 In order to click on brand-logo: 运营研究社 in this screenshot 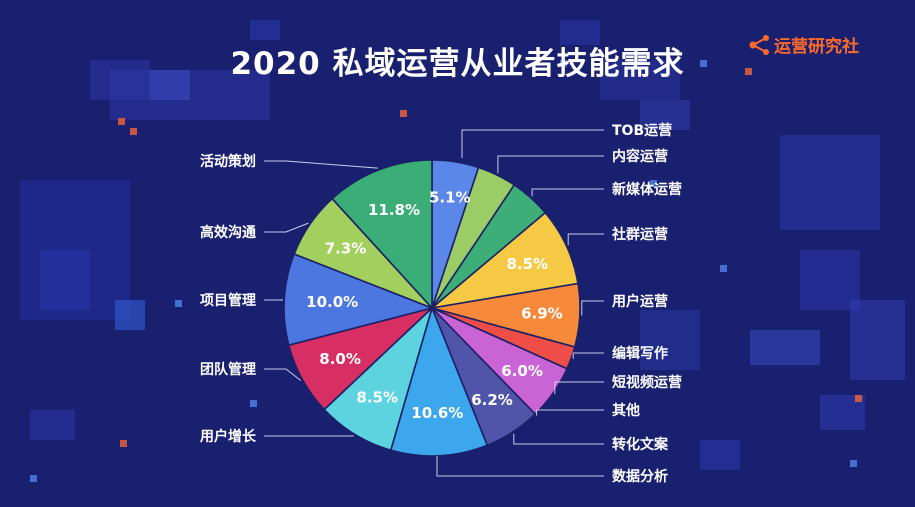, I will do `click(823, 44)`.